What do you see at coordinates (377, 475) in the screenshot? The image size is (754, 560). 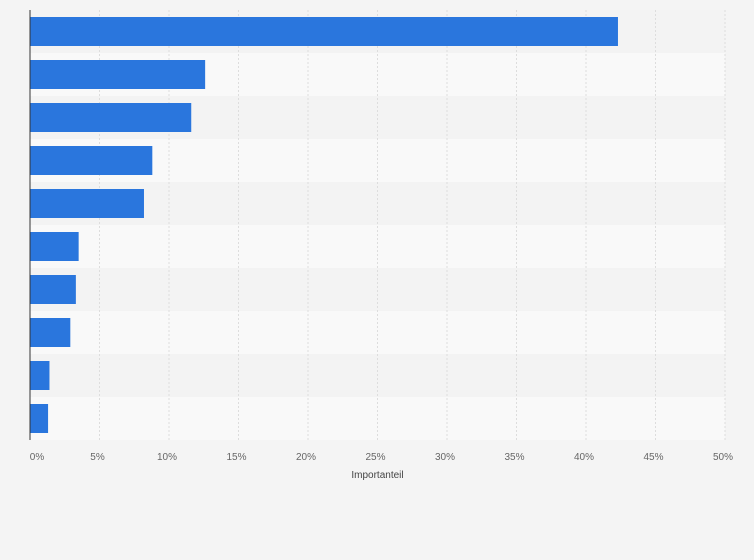 I see `x-axis-title: Importanteil` at bounding box center [377, 475].